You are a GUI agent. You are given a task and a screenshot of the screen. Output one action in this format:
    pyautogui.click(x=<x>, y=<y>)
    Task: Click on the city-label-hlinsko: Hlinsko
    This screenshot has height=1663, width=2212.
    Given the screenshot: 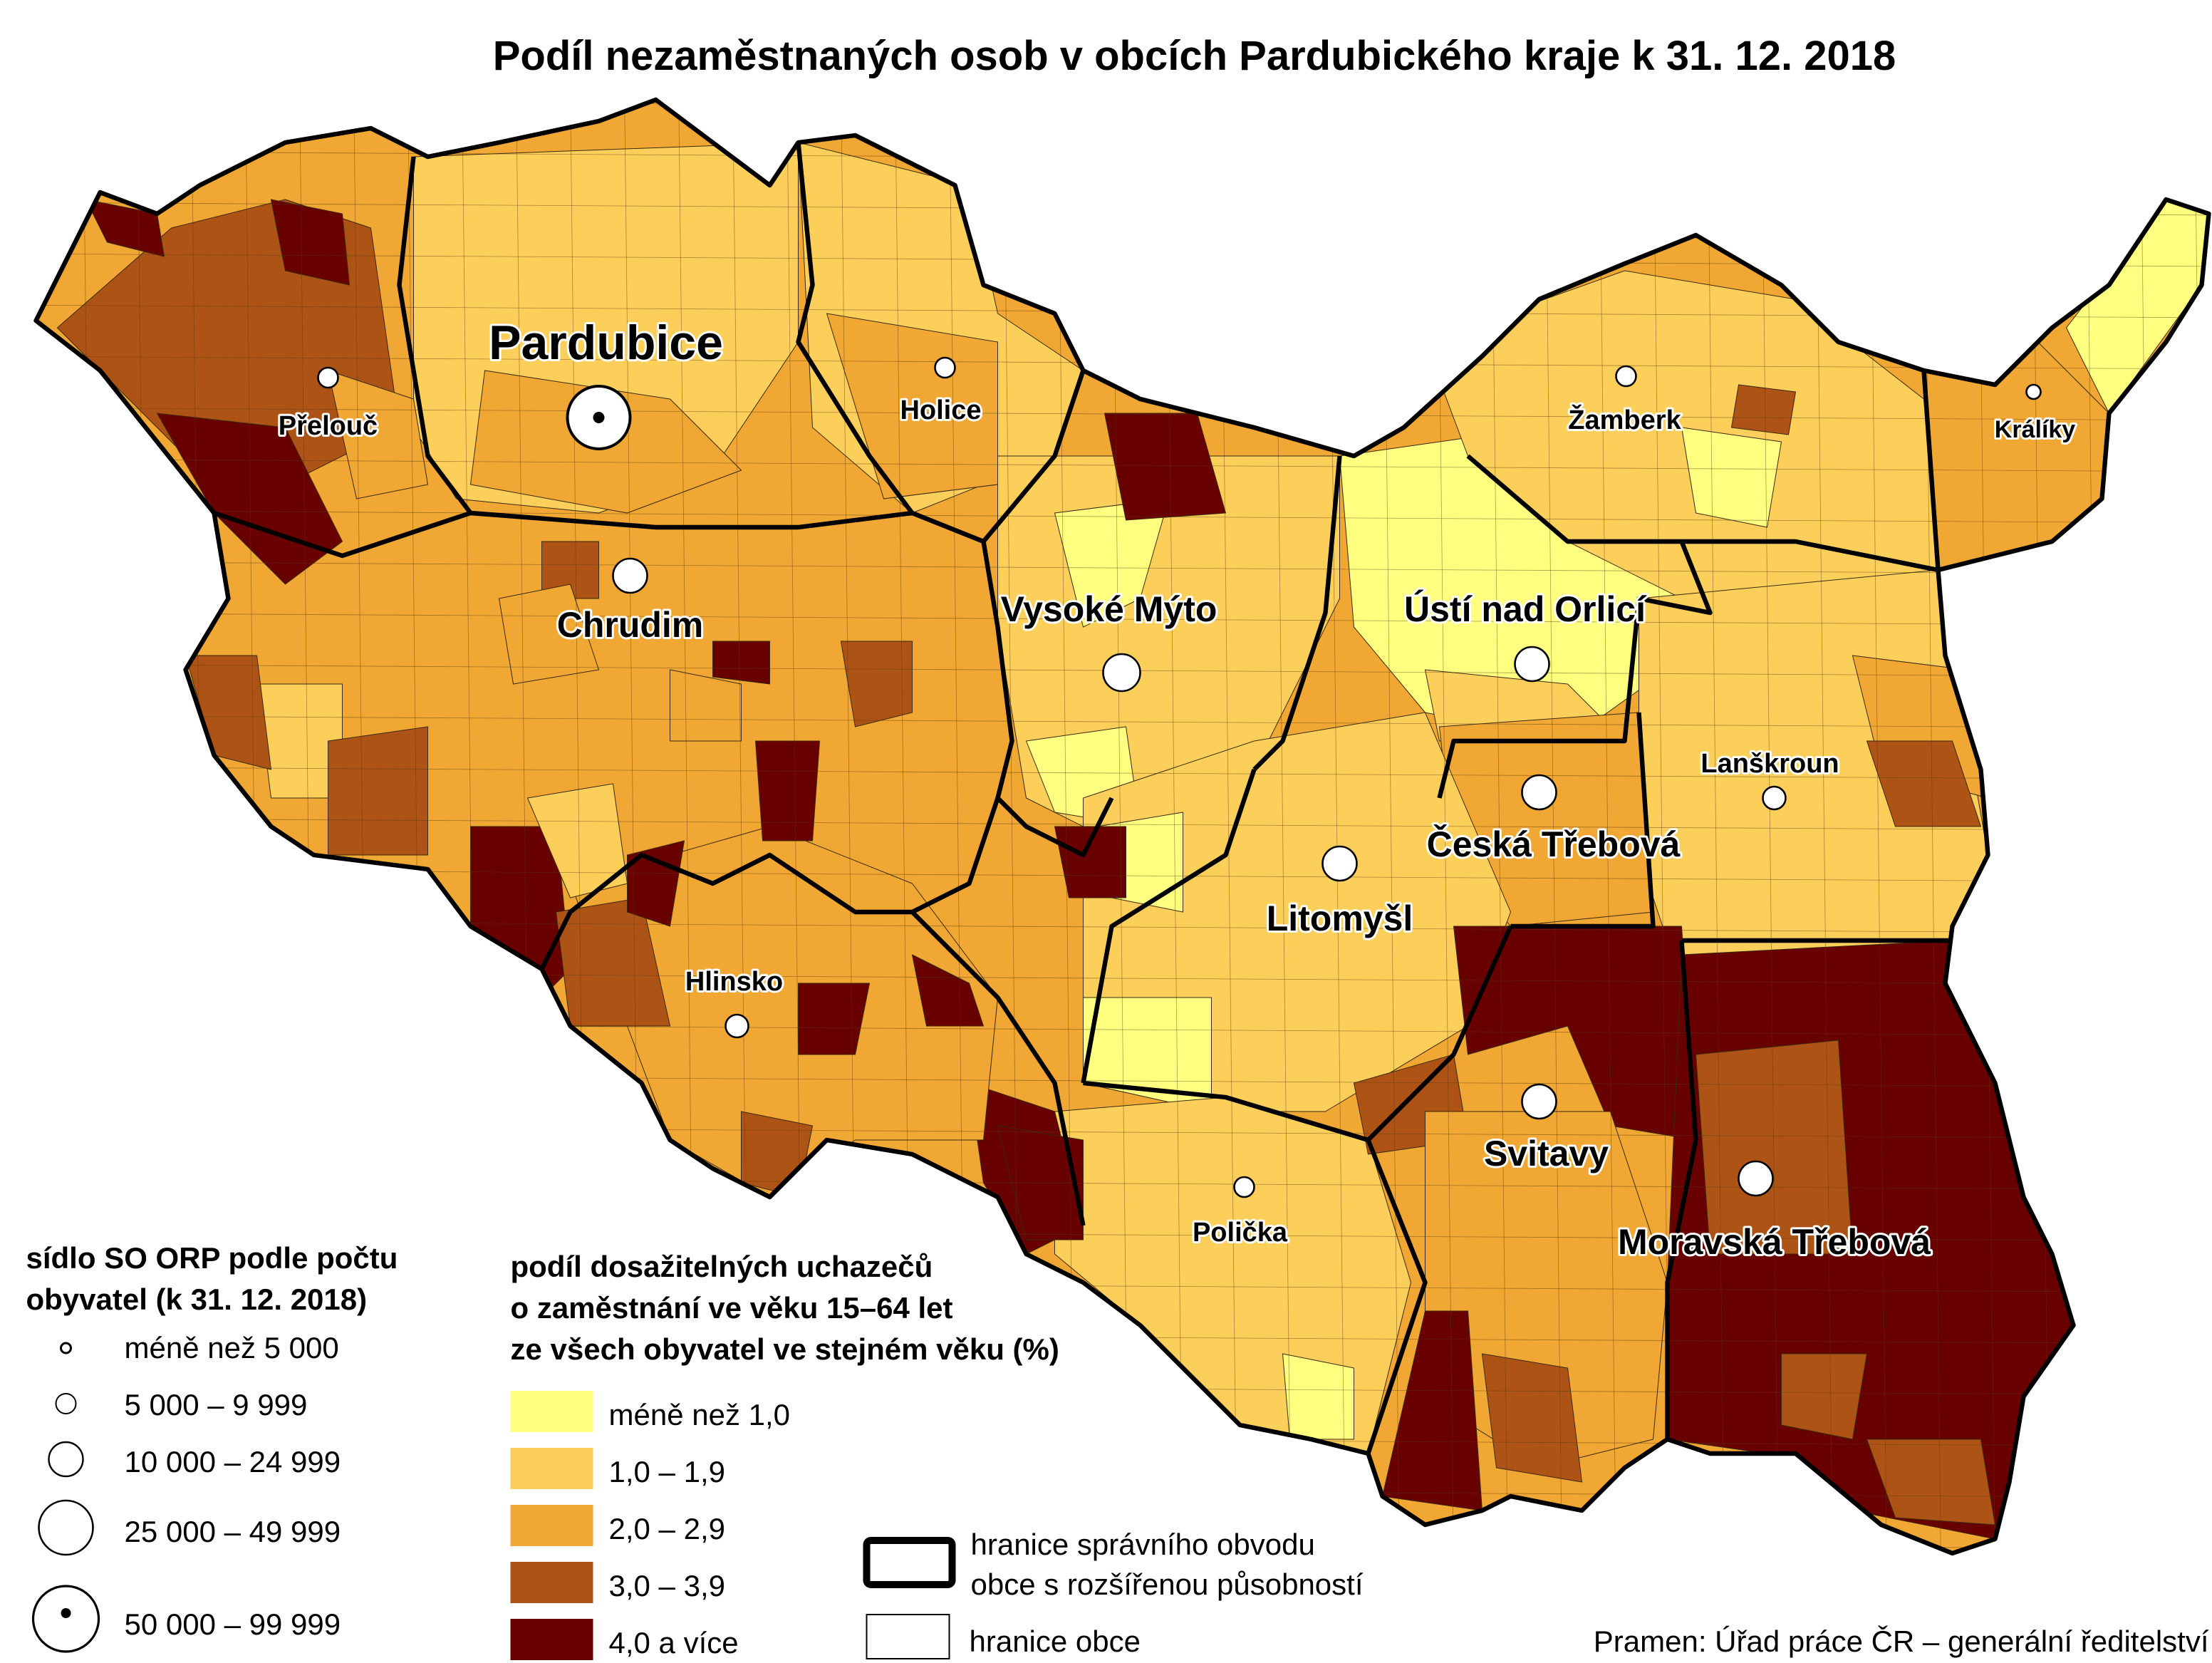 What is the action you would take?
    pyautogui.click(x=734, y=982)
    